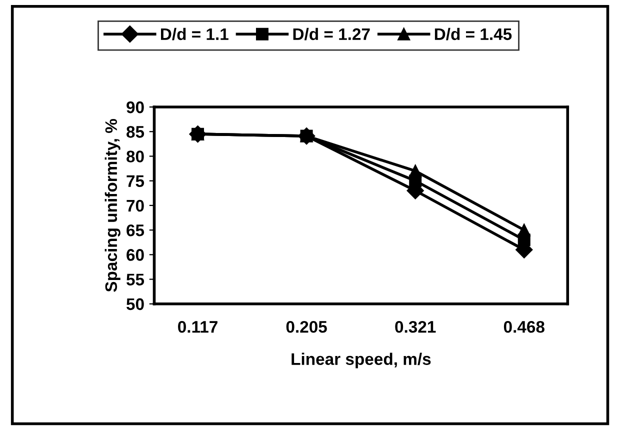 This screenshot has height=428, width=617. What do you see at coordinates (135, 230) in the screenshot?
I see `y-tick-label: 65` at bounding box center [135, 230].